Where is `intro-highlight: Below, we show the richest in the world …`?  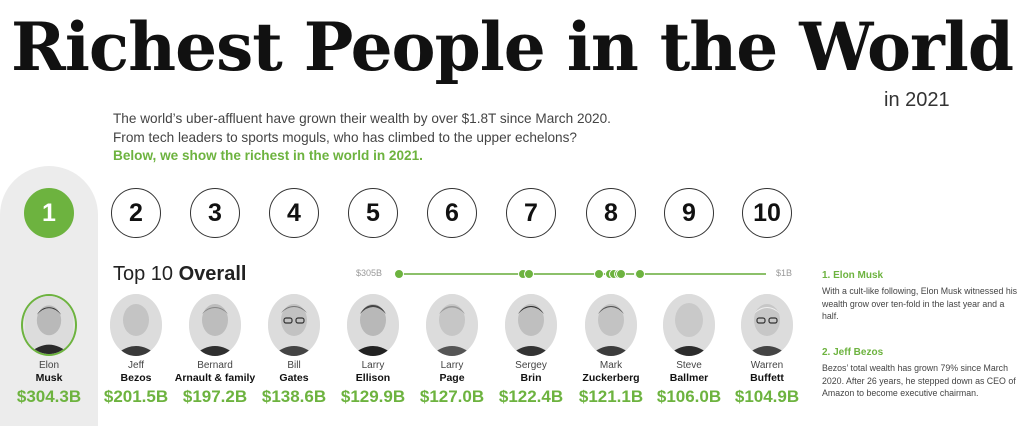 intro-highlight: Below, we show the richest in the world … is located at coordinates (268, 155).